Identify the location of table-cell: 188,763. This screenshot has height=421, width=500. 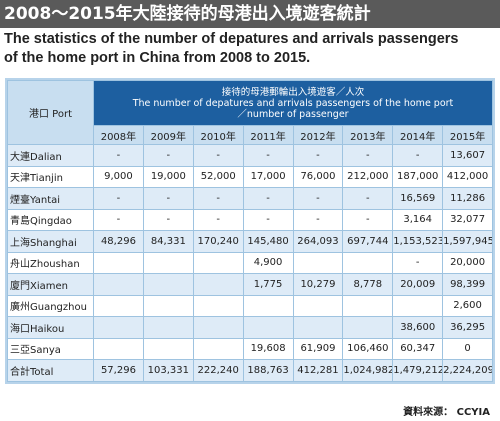
(268, 370).